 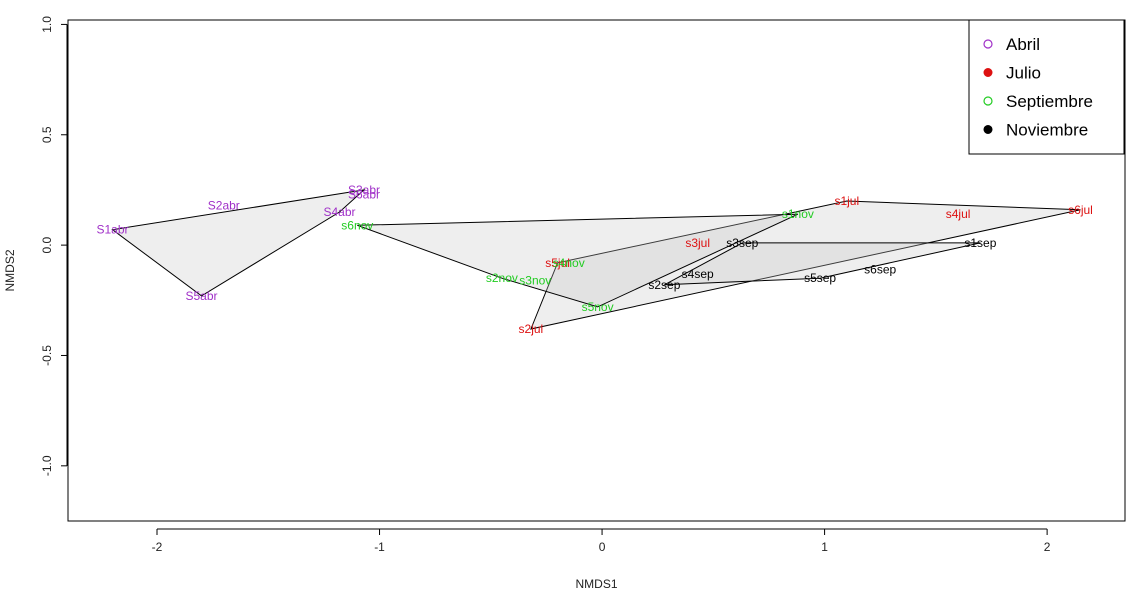 What do you see at coordinates (47, 244) in the screenshot?
I see `y-tick-label: 0.0` at bounding box center [47, 244].